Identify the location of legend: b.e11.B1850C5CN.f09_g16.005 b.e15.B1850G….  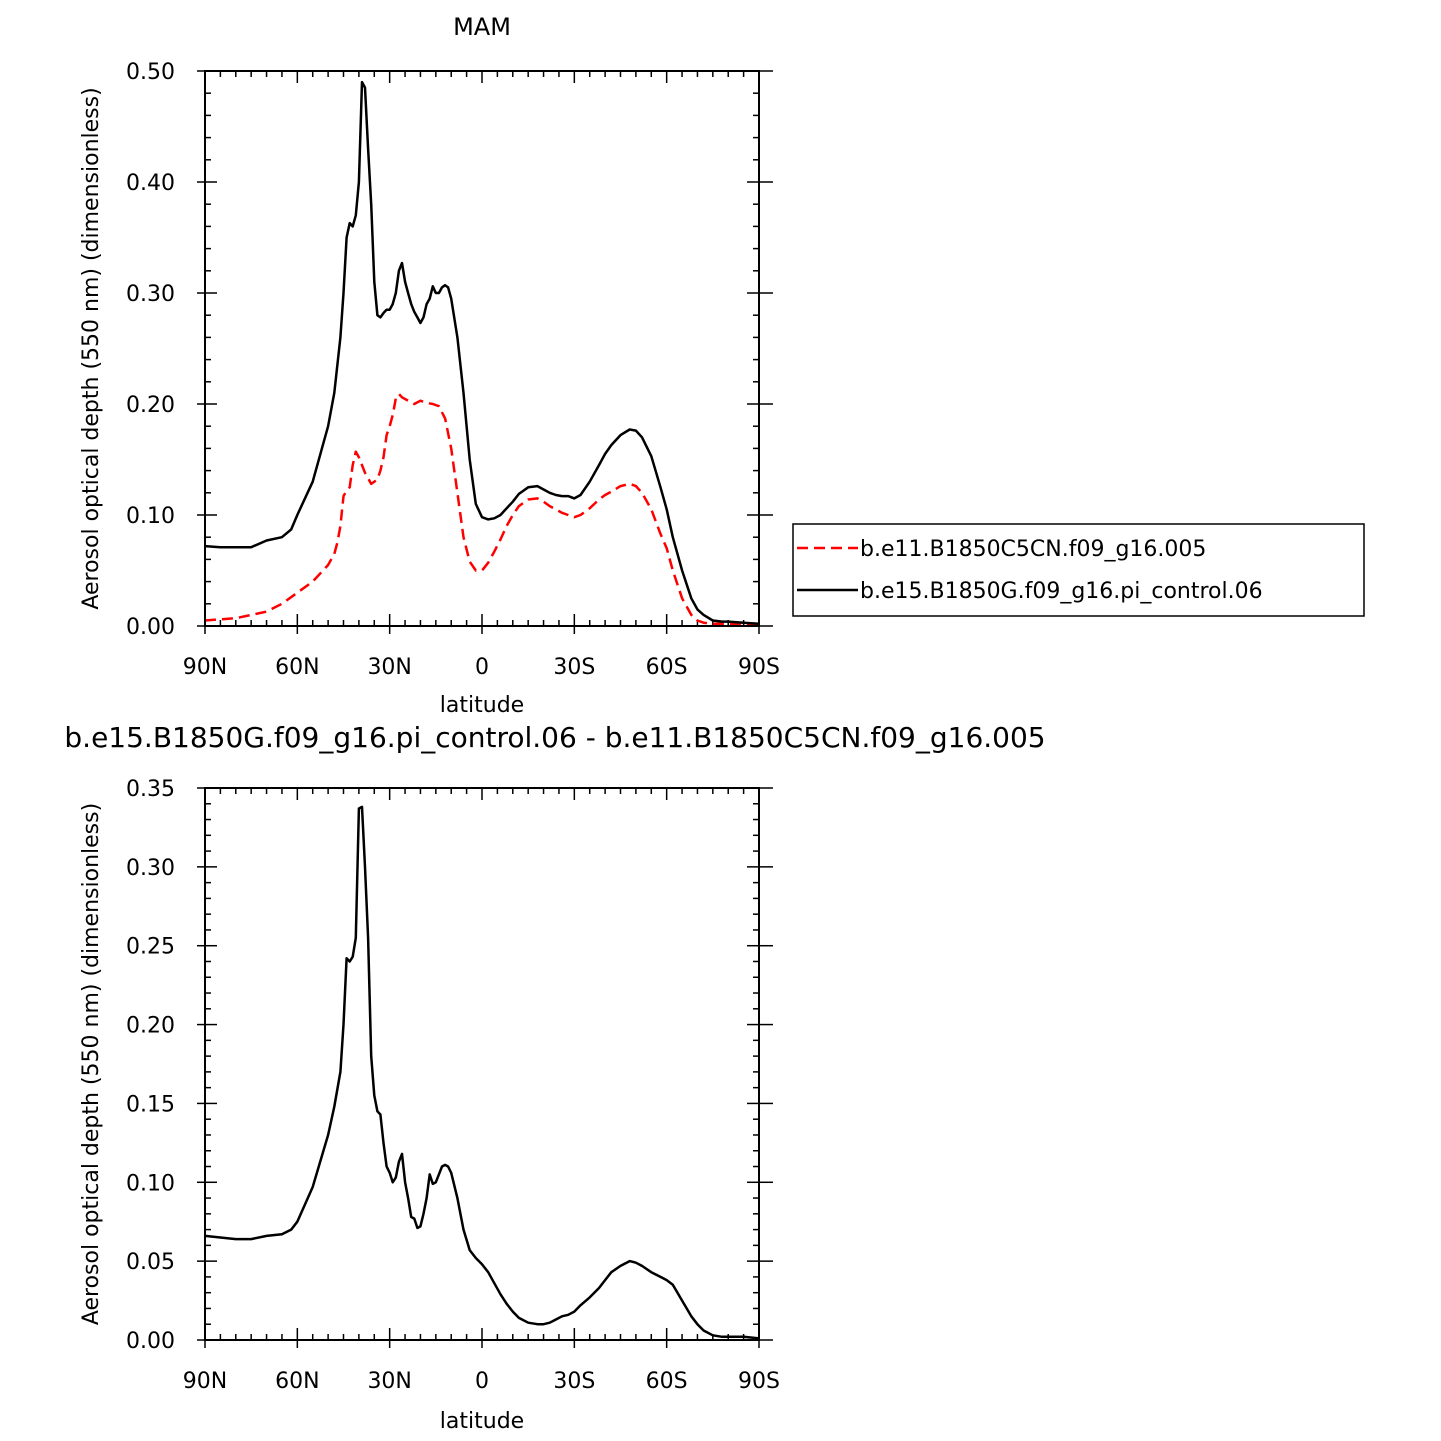
(1078, 570).